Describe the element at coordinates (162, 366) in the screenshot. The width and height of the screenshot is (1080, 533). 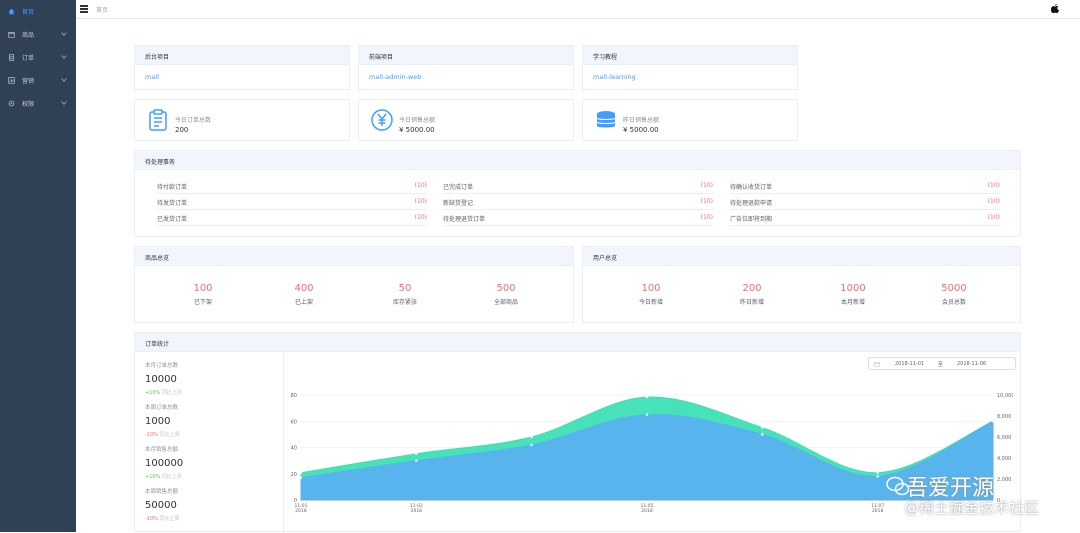
I see `order-stat-label: 本月订单总数` at that location.